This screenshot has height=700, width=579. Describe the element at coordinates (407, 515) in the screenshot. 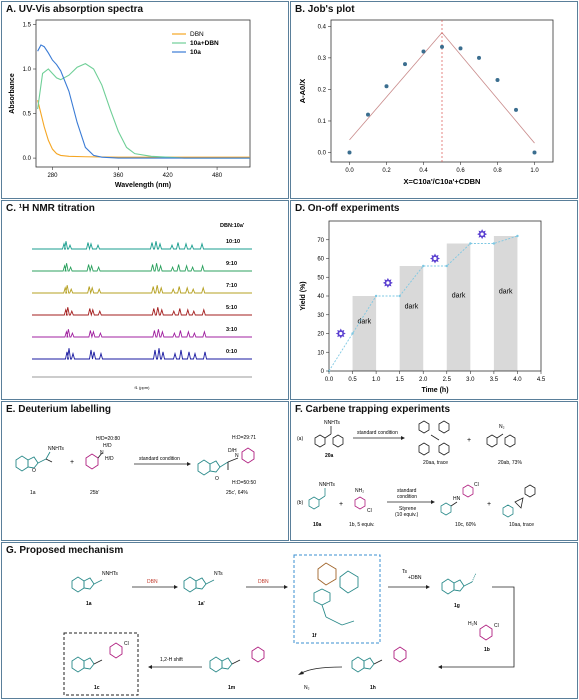

I see `cond-equiv: (10 equiv.)` at that location.